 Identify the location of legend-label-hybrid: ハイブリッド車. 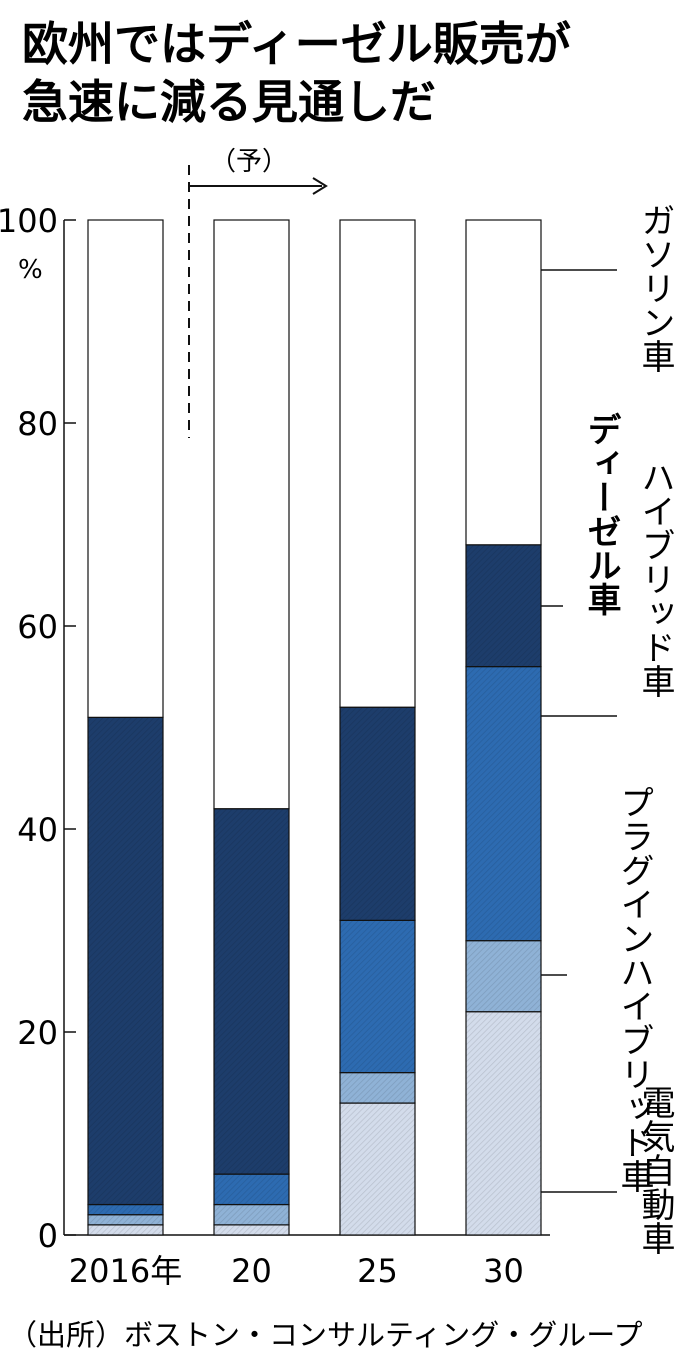
(655, 579).